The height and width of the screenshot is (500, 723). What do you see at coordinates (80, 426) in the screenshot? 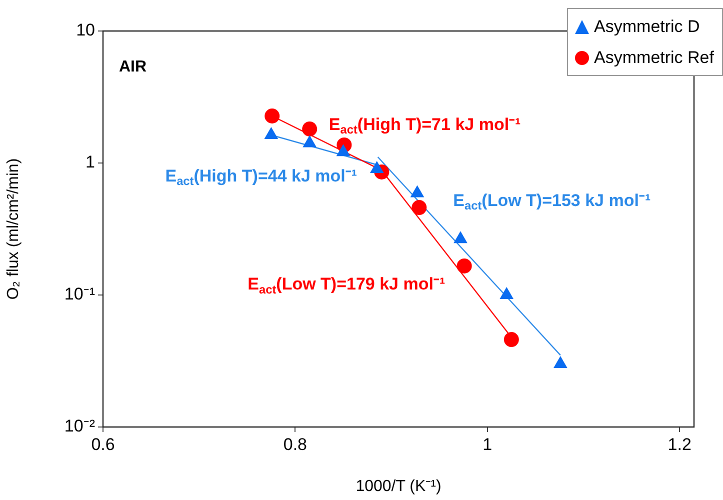
I see `y-tick-label: 10⁻²` at bounding box center [80, 426].